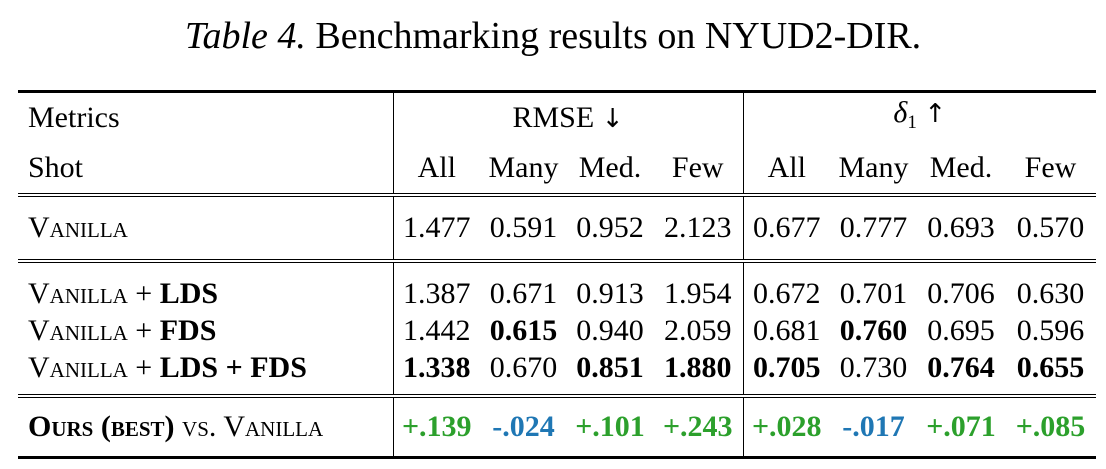 The image size is (1106, 469). I want to click on table-cell: 0.693, so click(961, 229).